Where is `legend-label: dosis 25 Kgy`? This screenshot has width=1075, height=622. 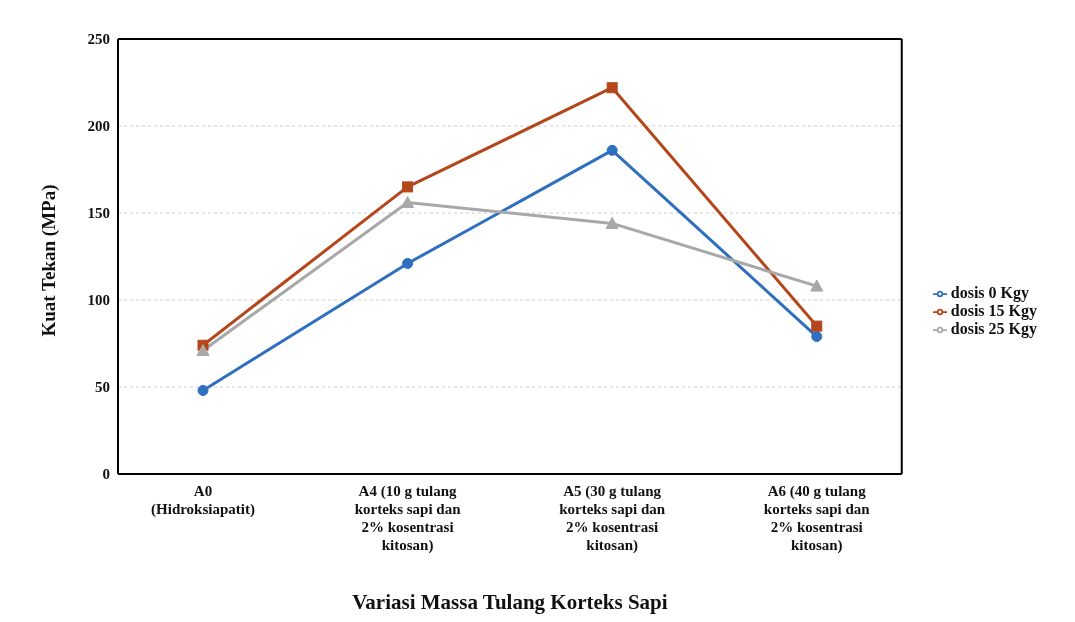
legend-label: dosis 25 Kgy is located at coordinates (993, 328).